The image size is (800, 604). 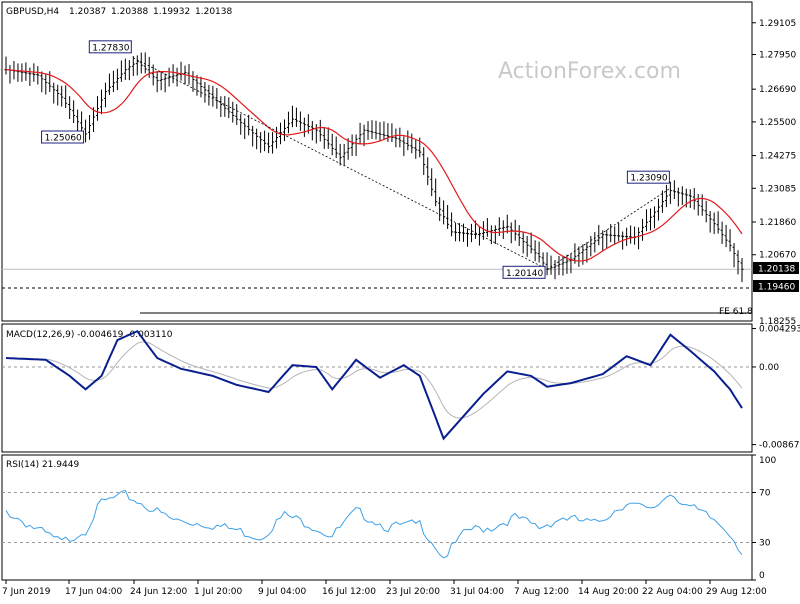 What do you see at coordinates (218, 592) in the screenshot?
I see `x-tick-label: 1 Jul 20:00` at bounding box center [218, 592].